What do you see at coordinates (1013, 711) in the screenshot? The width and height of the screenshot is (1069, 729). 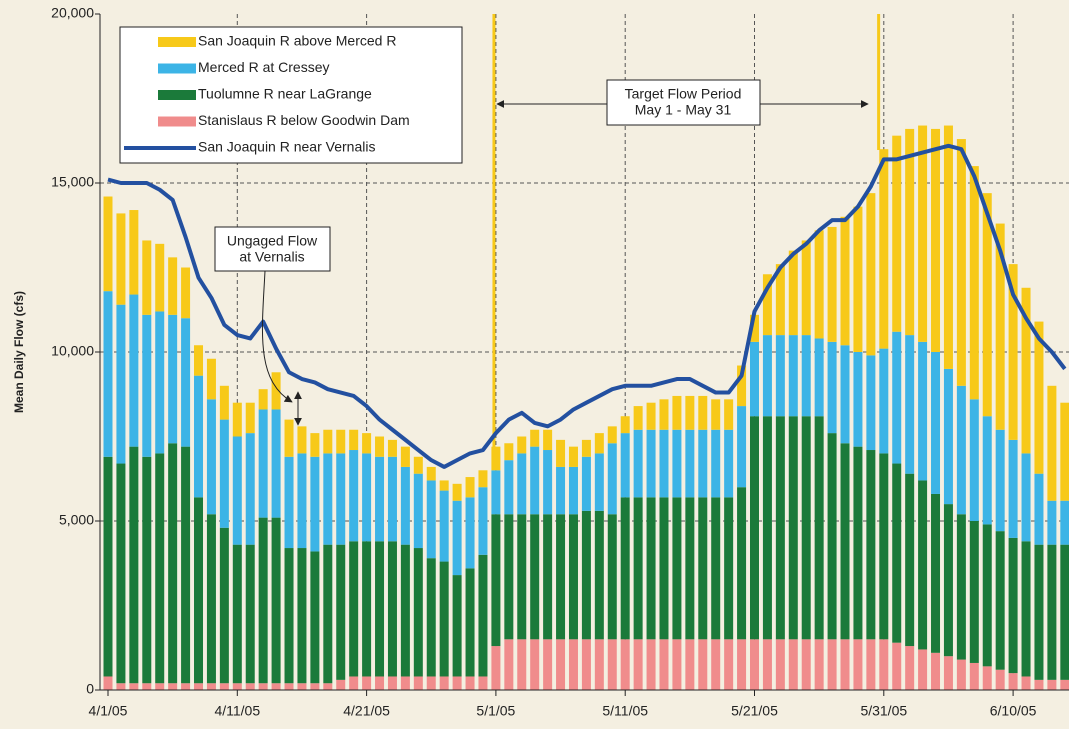 I see `x-tick-label: 6/10/05` at bounding box center [1013, 711].